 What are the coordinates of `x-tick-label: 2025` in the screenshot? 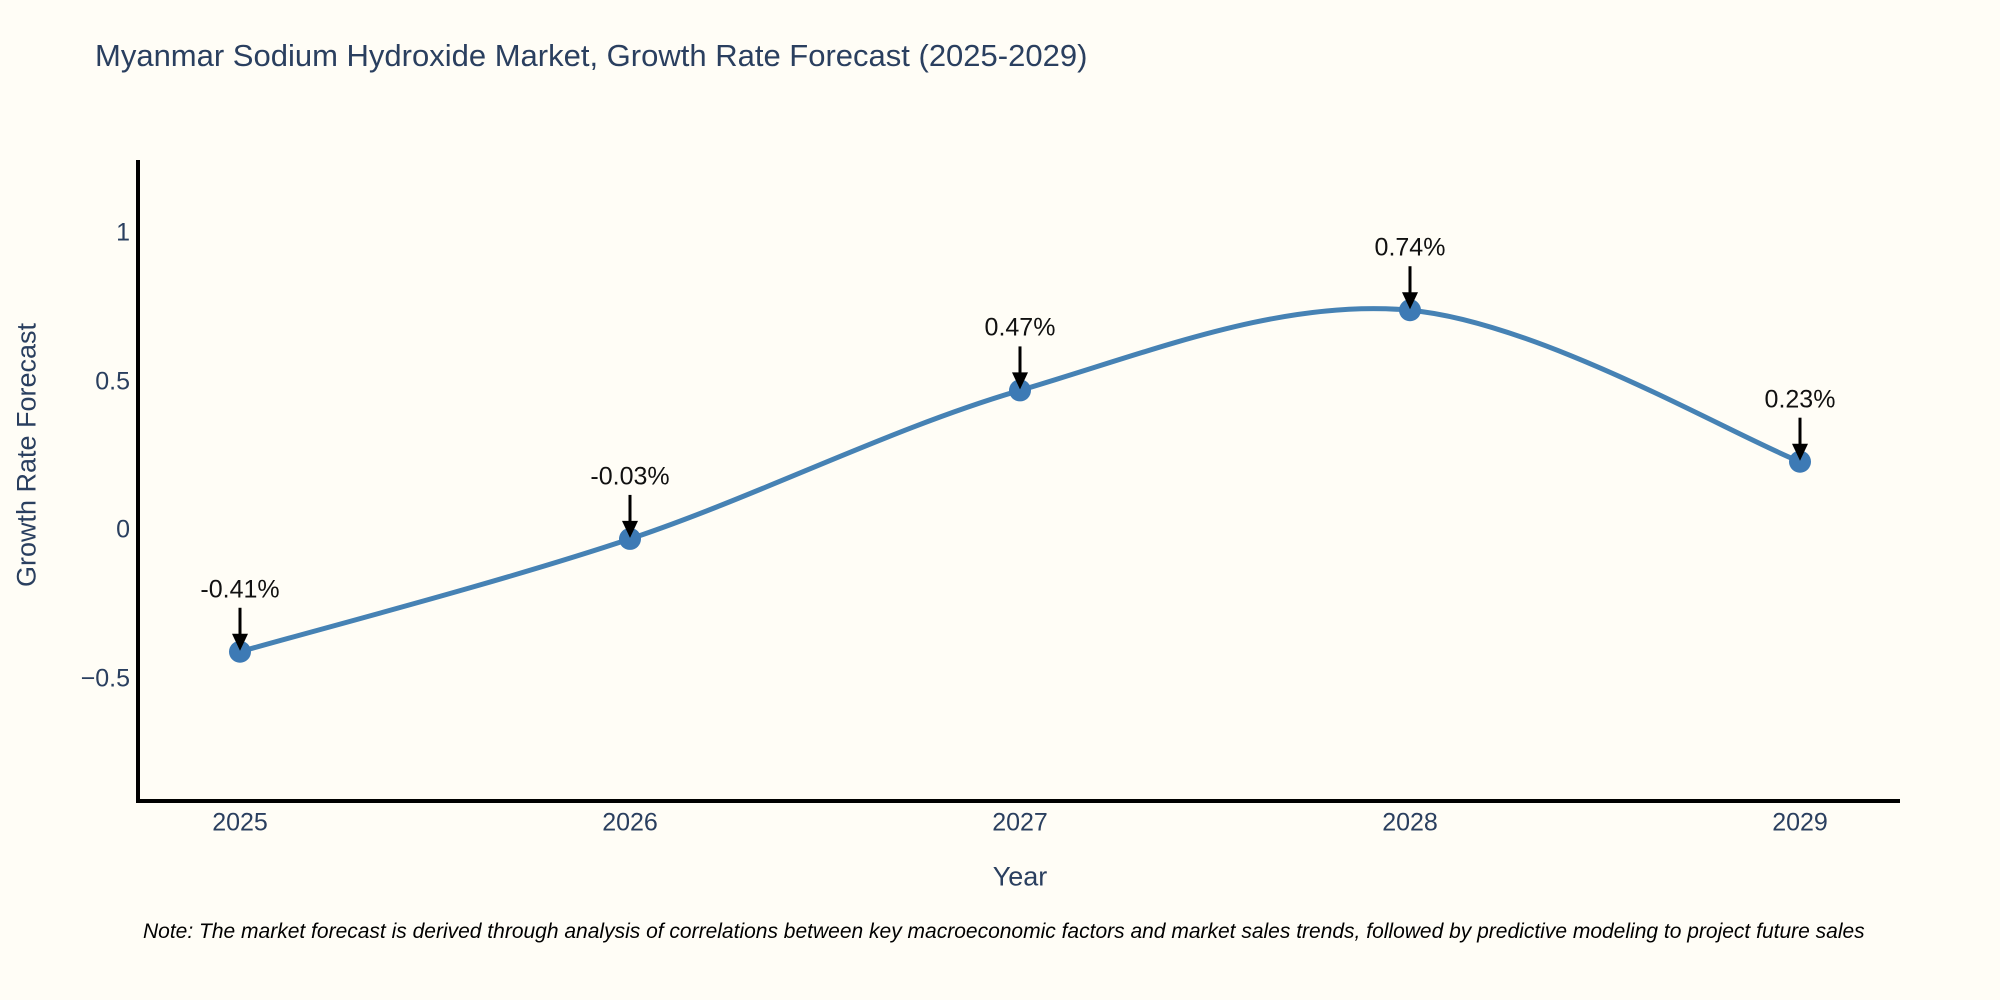 It's located at (240, 822).